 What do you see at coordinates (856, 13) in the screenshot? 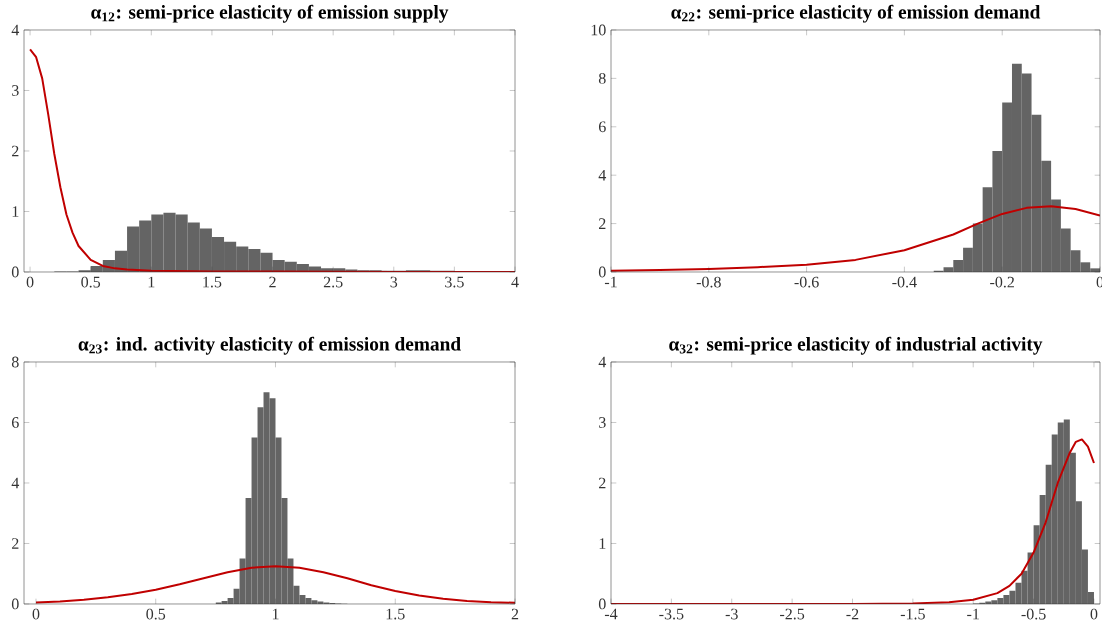
I see `chart-title: α$_{22}$: semi-price elasticity of emission demand` at bounding box center [856, 13].